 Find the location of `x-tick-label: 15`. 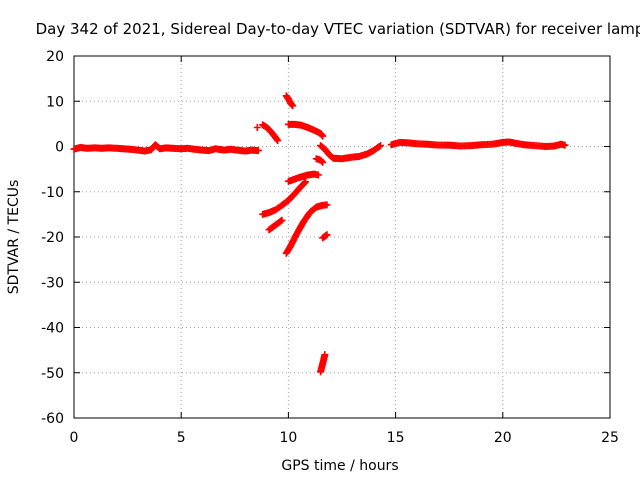

x-tick-label: 15 is located at coordinates (396, 438).